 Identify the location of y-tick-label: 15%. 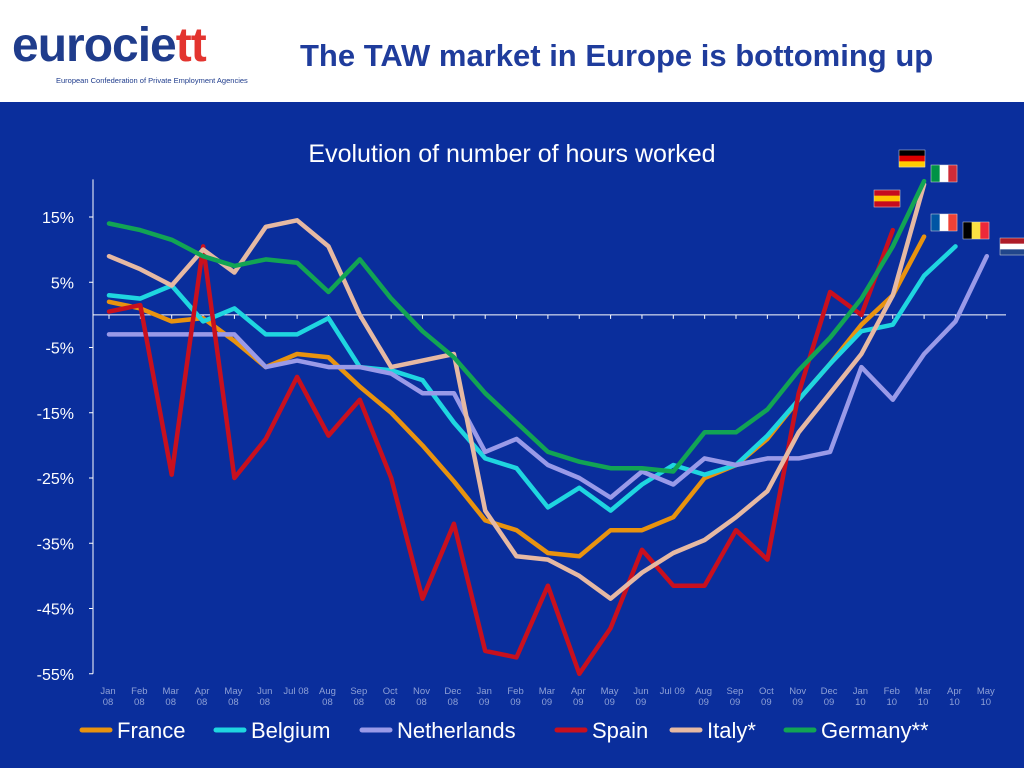
(58, 218).